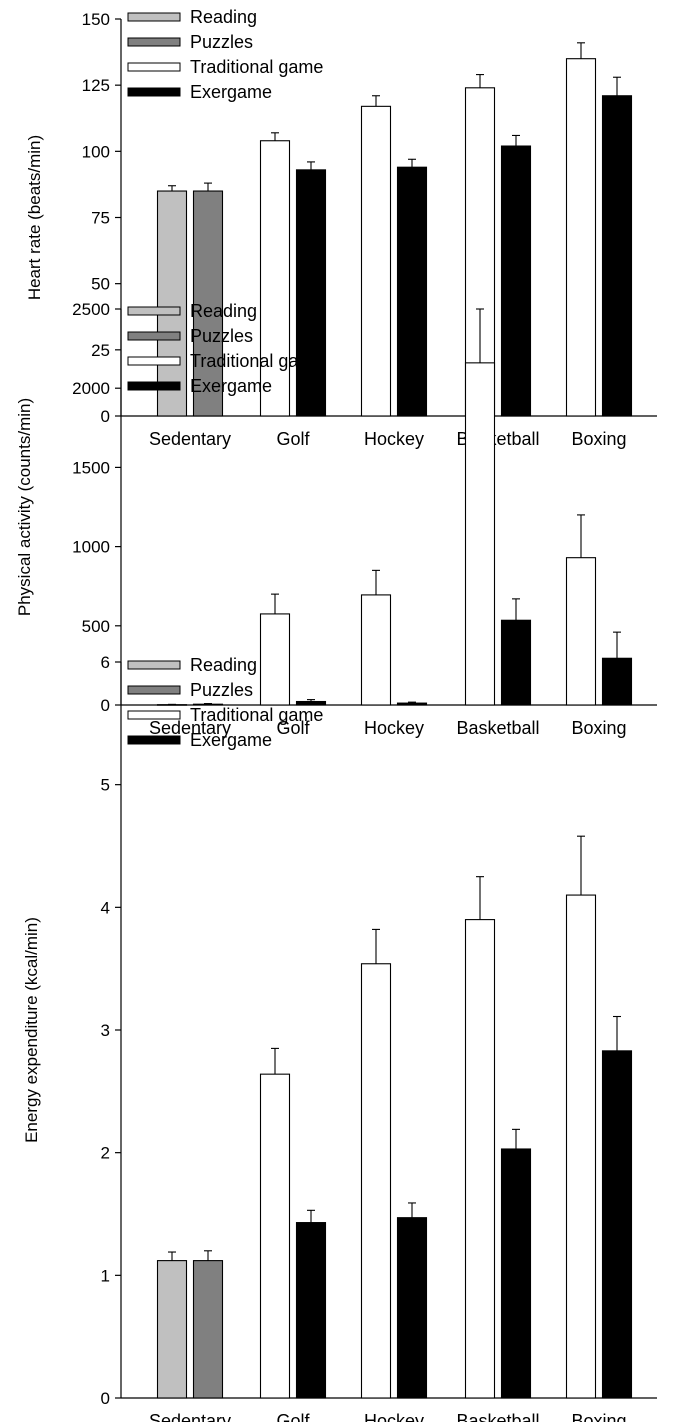 This screenshot has height=1422, width=676. What do you see at coordinates (34, 217) in the screenshot?
I see `y-axis-label: Heart rate (beats/min)` at bounding box center [34, 217].